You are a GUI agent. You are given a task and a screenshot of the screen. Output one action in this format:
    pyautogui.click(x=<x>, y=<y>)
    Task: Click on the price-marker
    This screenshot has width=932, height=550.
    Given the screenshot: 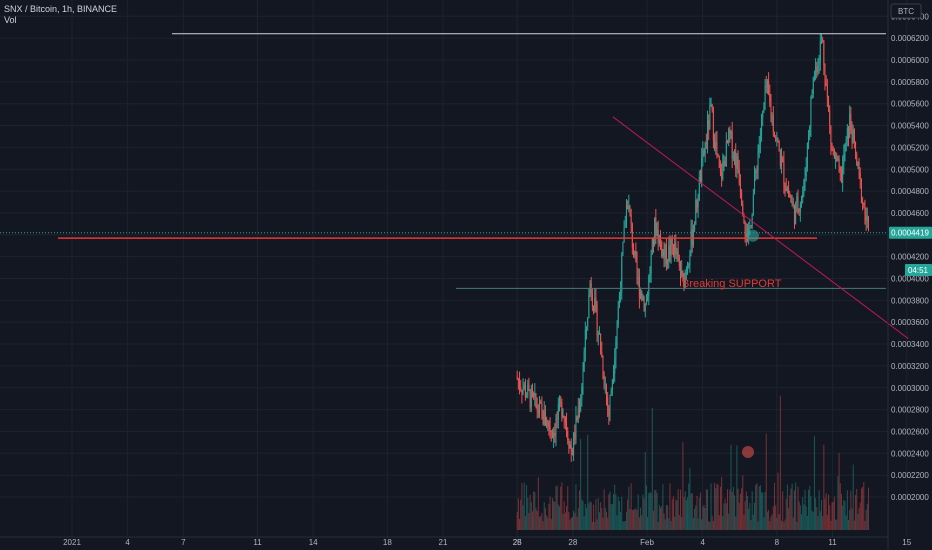 What is the action you would take?
    pyautogui.click(x=753, y=235)
    